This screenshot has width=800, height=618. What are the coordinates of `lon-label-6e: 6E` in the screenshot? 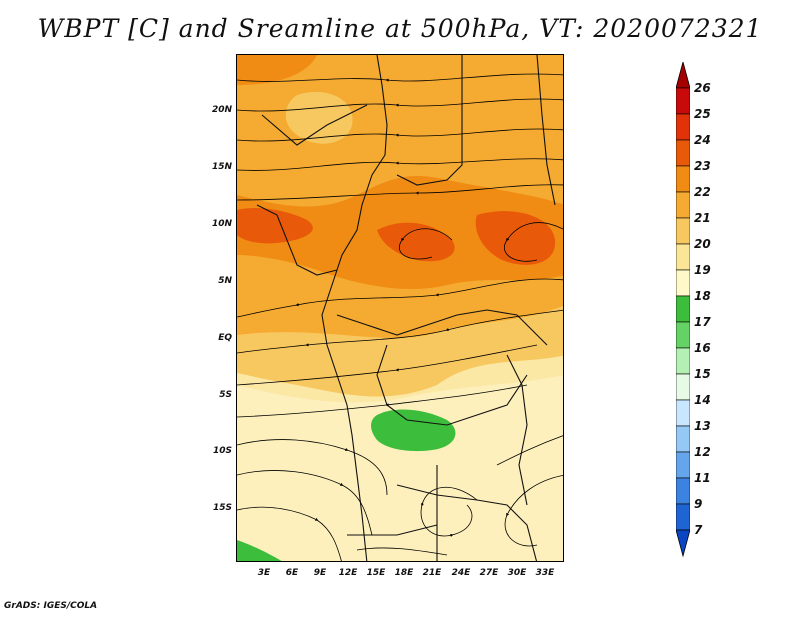 It's located at (292, 573).